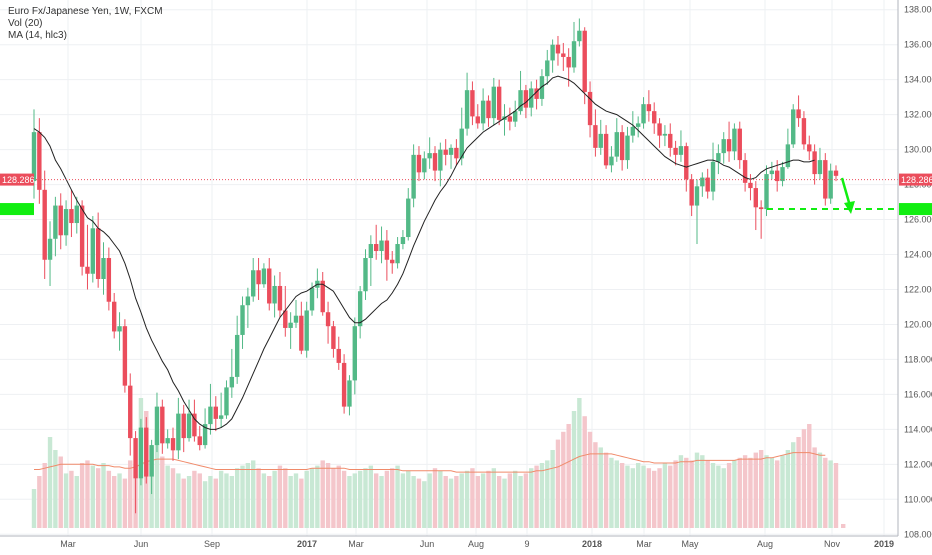 The width and height of the screenshot is (932, 555). Describe the element at coordinates (592, 544) in the screenshot. I see `time-axis-tick-label: 2018` at that location.